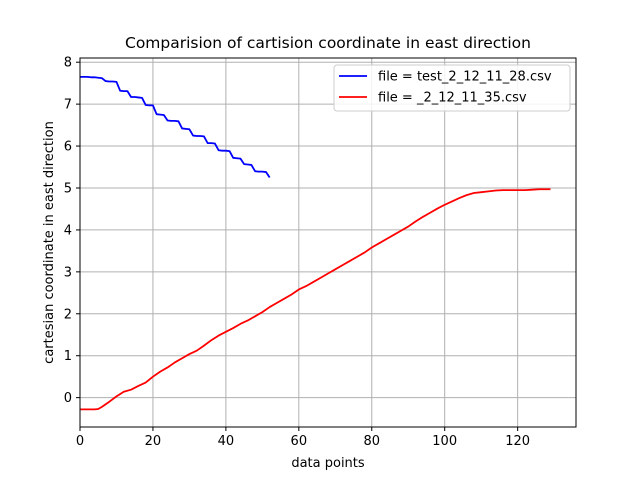 The height and width of the screenshot is (480, 640). I want to click on y-tick-label: 7, so click(68, 105).